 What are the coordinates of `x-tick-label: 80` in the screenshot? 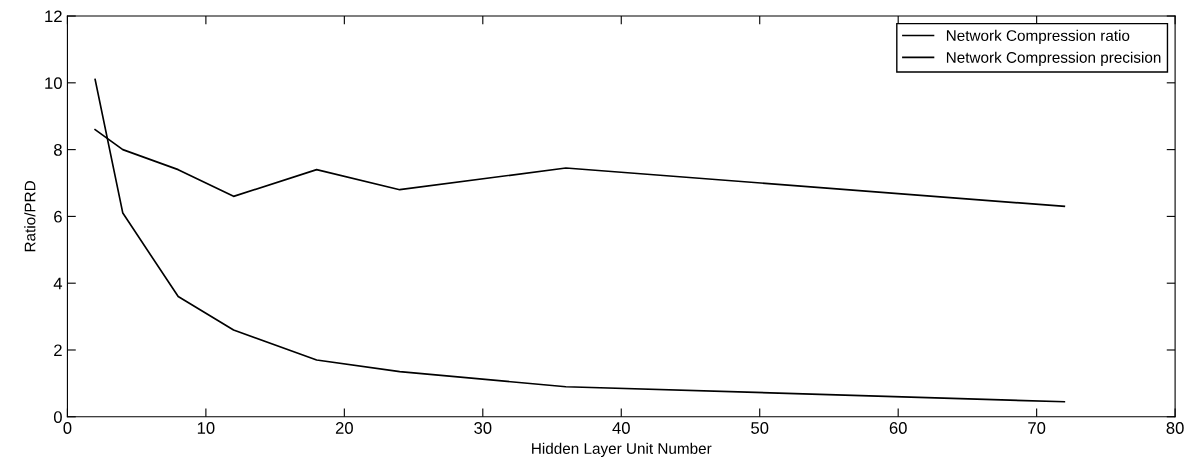 It's located at (1175, 428).